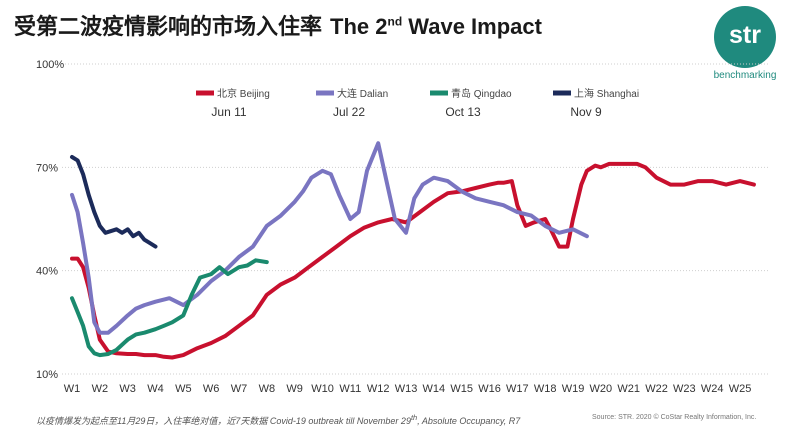 This screenshot has width=800, height=441. Describe the element at coordinates (50, 220) in the screenshot. I see `y-axis: 10% 40% 70% 100%` at that location.